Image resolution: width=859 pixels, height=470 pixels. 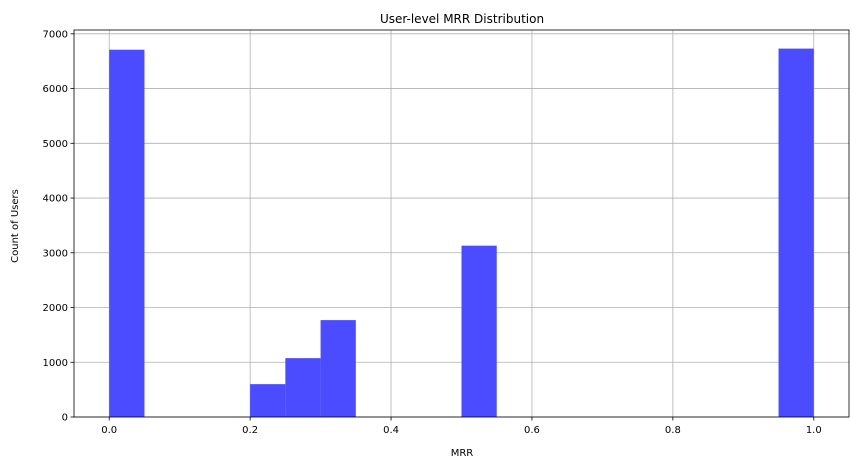 What do you see at coordinates (461, 426) in the screenshot?
I see `x-axis-ticks: 0.0 0.2 0.4 0.6 0.8 1.0` at bounding box center [461, 426].